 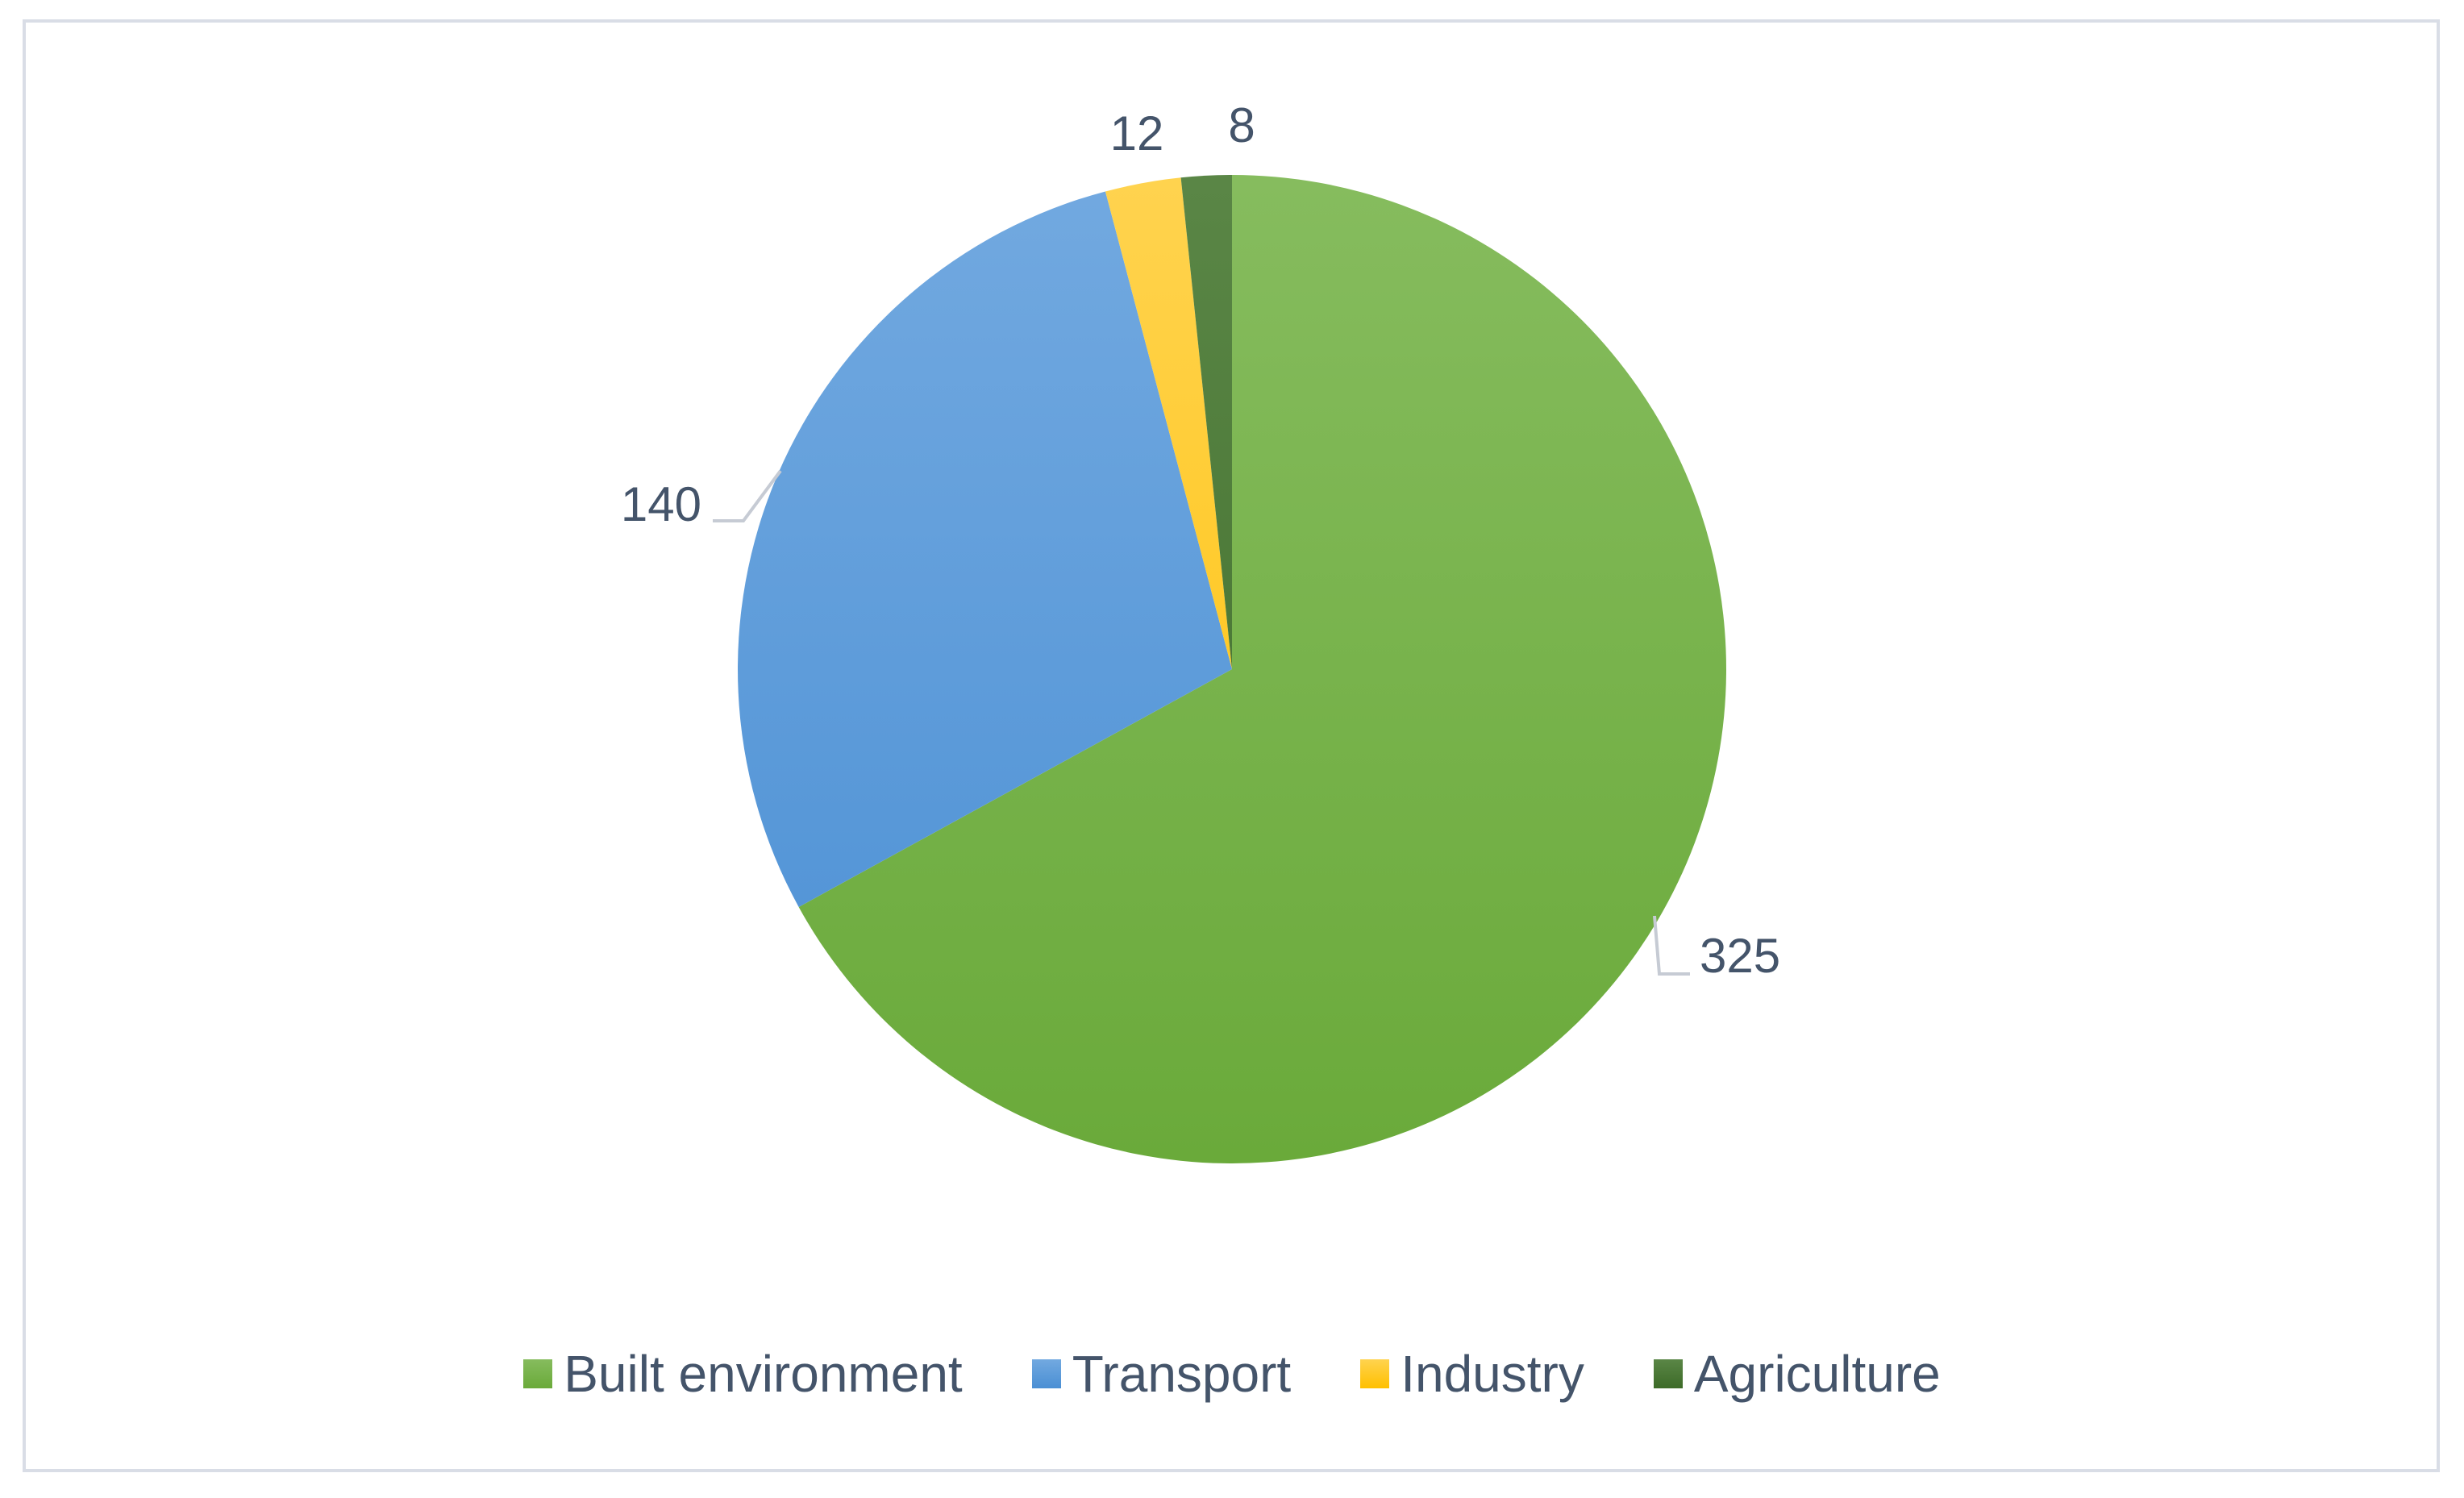 What do you see at coordinates (985, 549) in the screenshot?
I see `pie-slice-transport` at bounding box center [985, 549].